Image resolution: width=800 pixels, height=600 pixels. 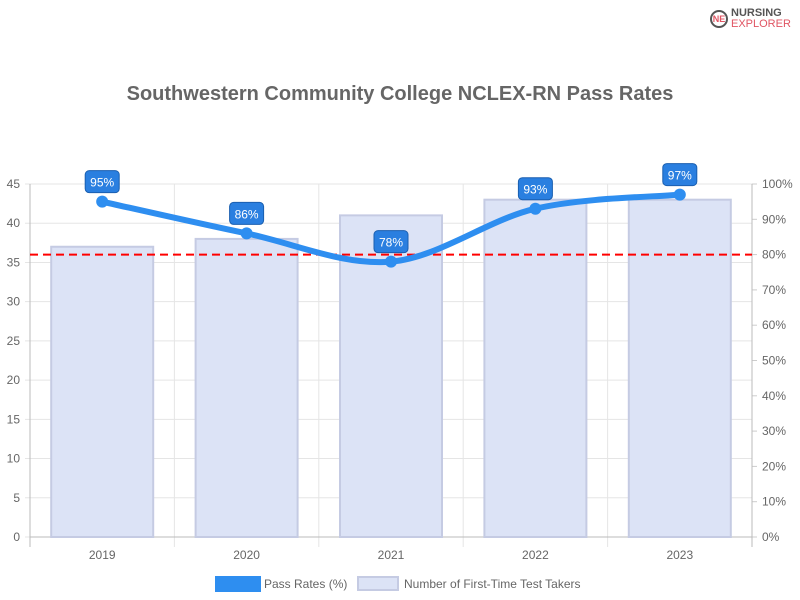 I want to click on x-tick-label: 2020, so click(x=246, y=555).